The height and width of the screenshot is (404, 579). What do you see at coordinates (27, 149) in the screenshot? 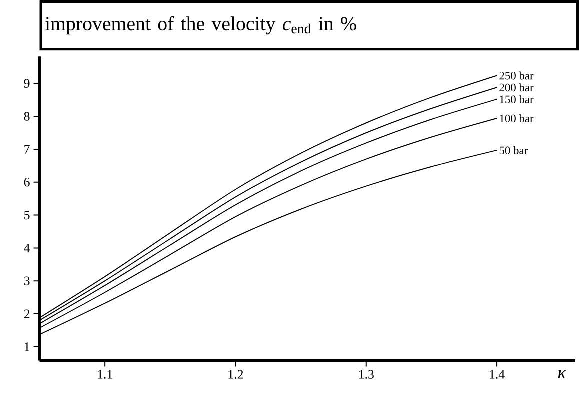
I see `y-tick-label: 7` at bounding box center [27, 149].